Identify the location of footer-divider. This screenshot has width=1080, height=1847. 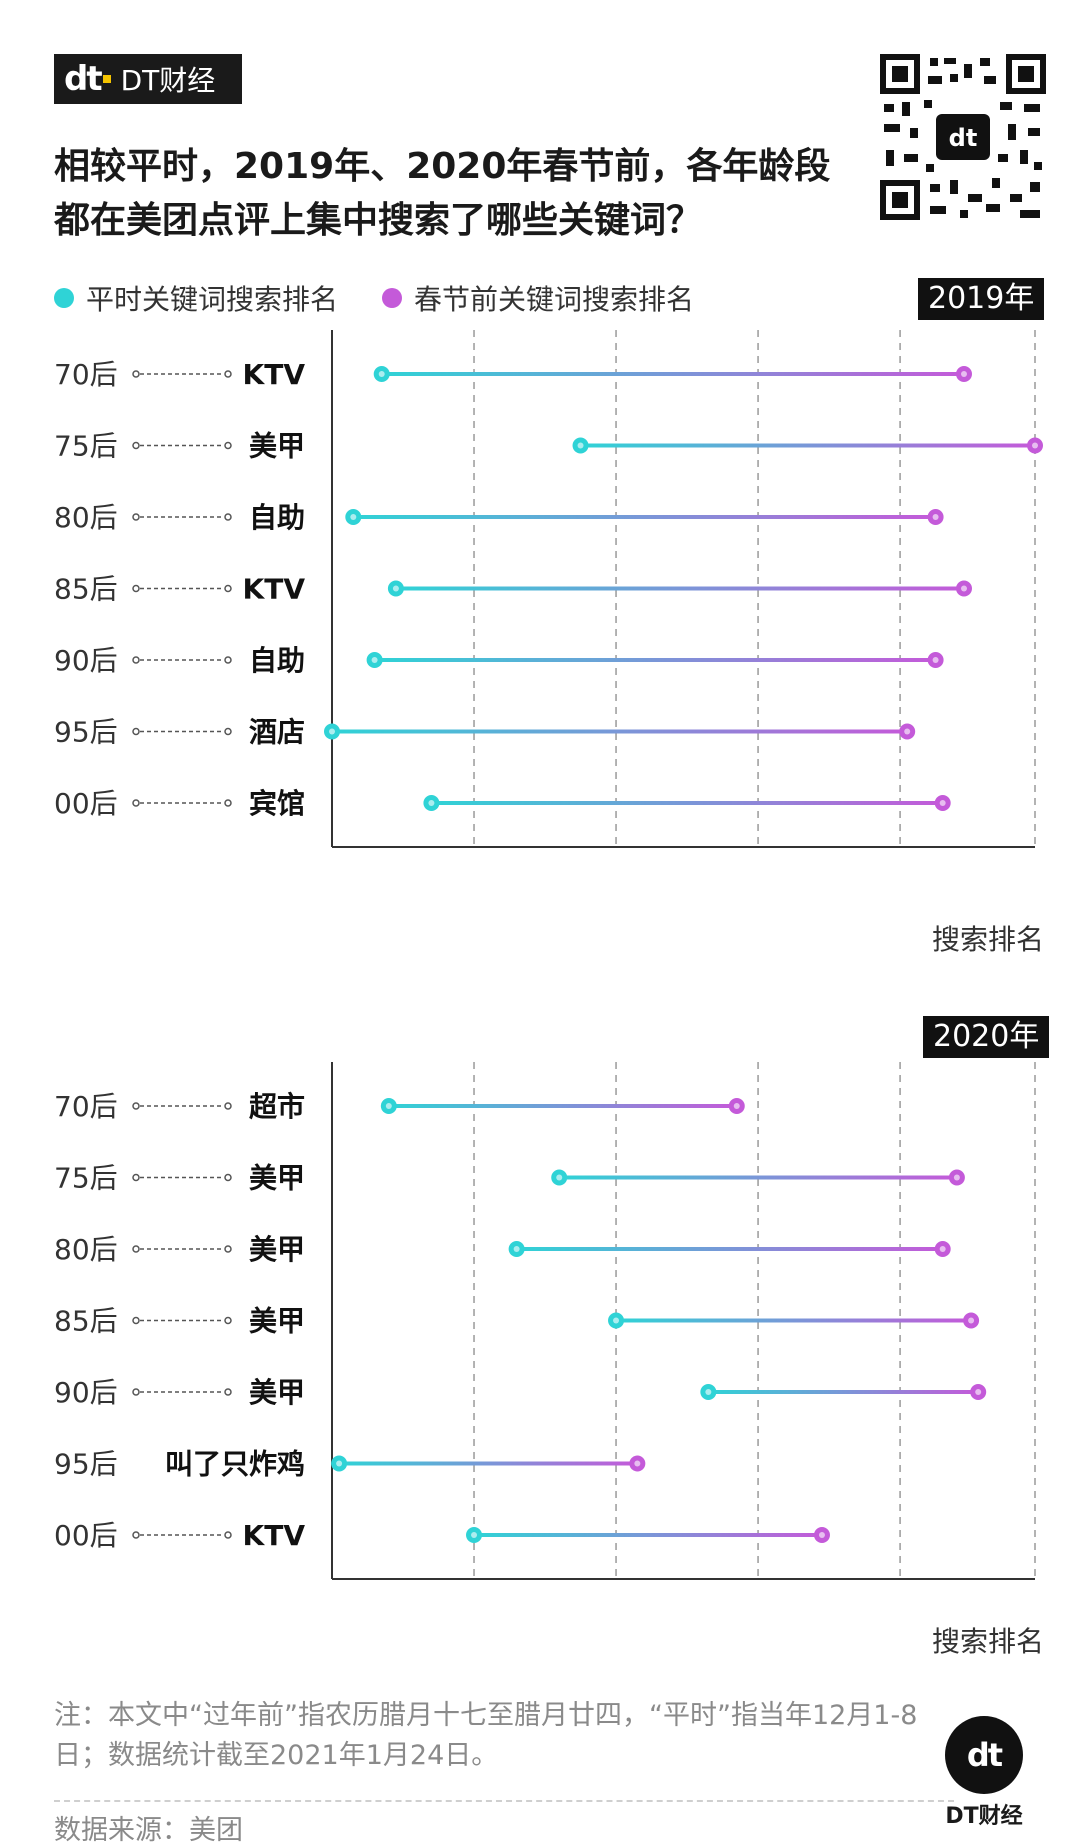
(504, 1801).